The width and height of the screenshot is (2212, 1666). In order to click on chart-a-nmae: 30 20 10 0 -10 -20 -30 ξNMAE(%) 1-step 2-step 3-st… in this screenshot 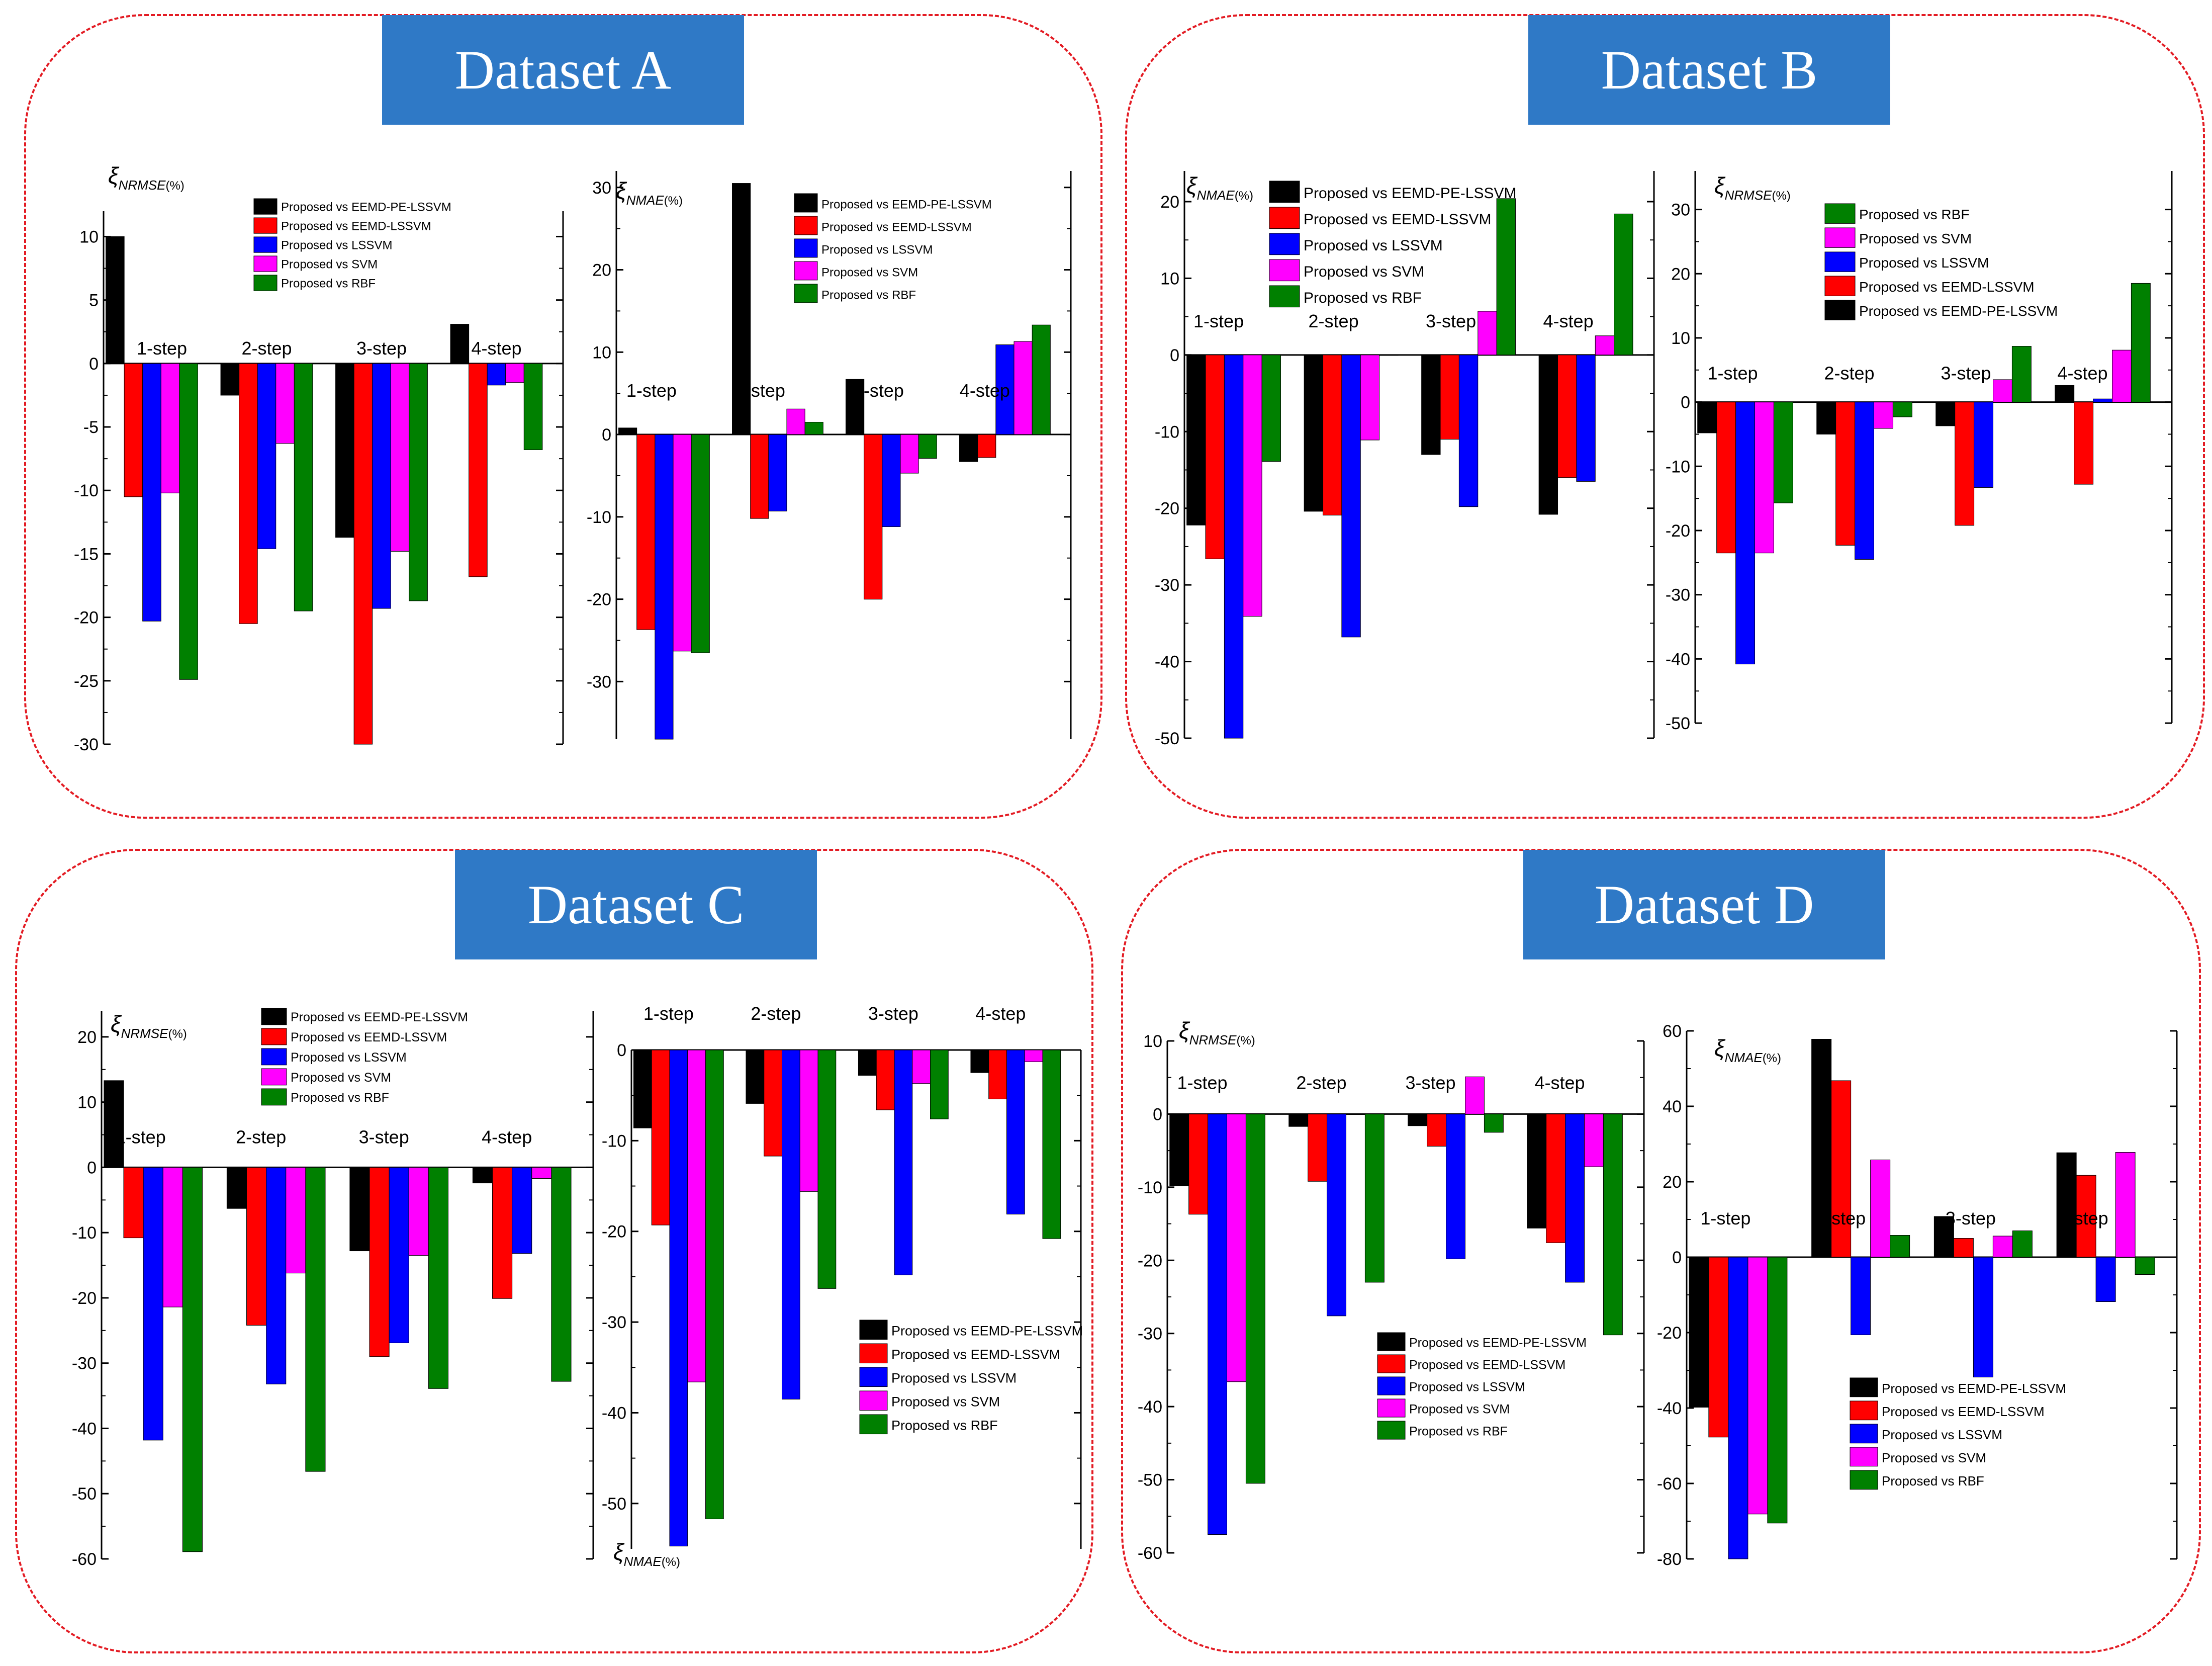, I will do `click(829, 456)`.